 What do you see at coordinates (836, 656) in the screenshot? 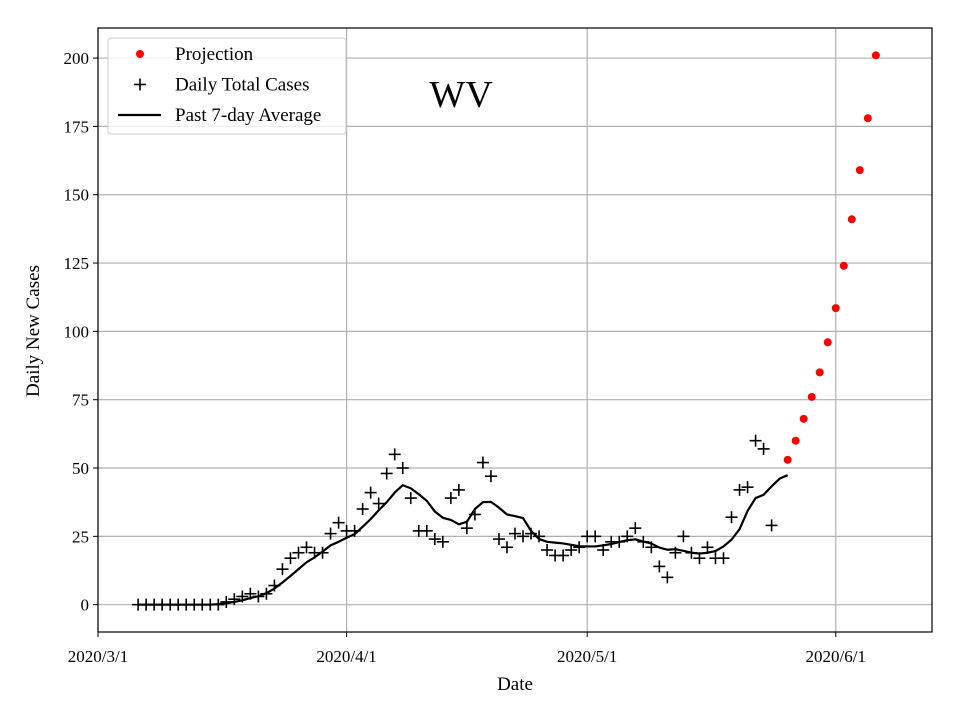
I see `x-tick-label: 2020/6/1` at bounding box center [836, 656].